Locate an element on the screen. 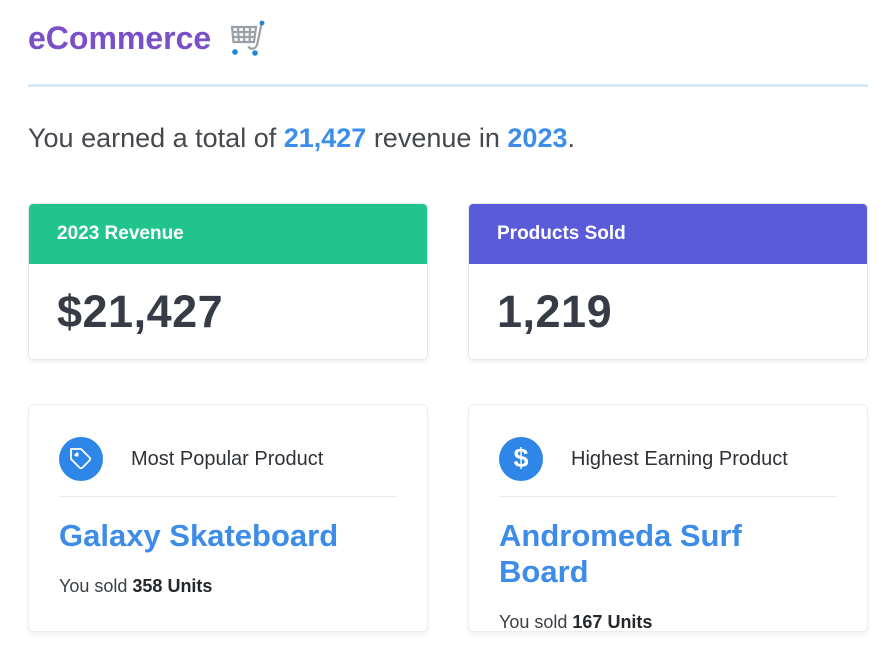 This screenshot has width=891, height=651. highest-earning-units-line: You sold 167 Units is located at coordinates (668, 622).